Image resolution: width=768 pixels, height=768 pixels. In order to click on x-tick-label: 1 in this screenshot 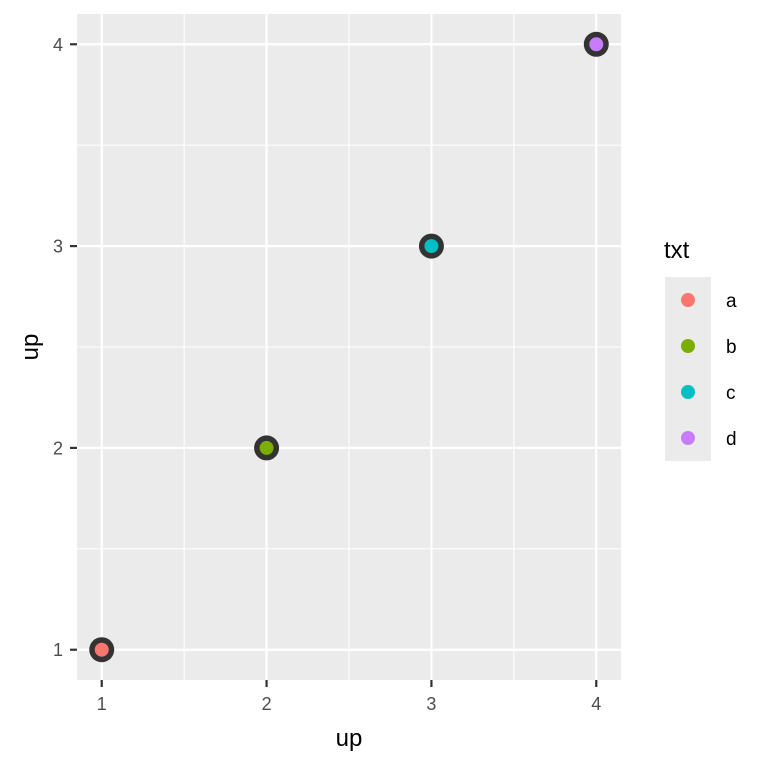, I will do `click(102, 704)`.